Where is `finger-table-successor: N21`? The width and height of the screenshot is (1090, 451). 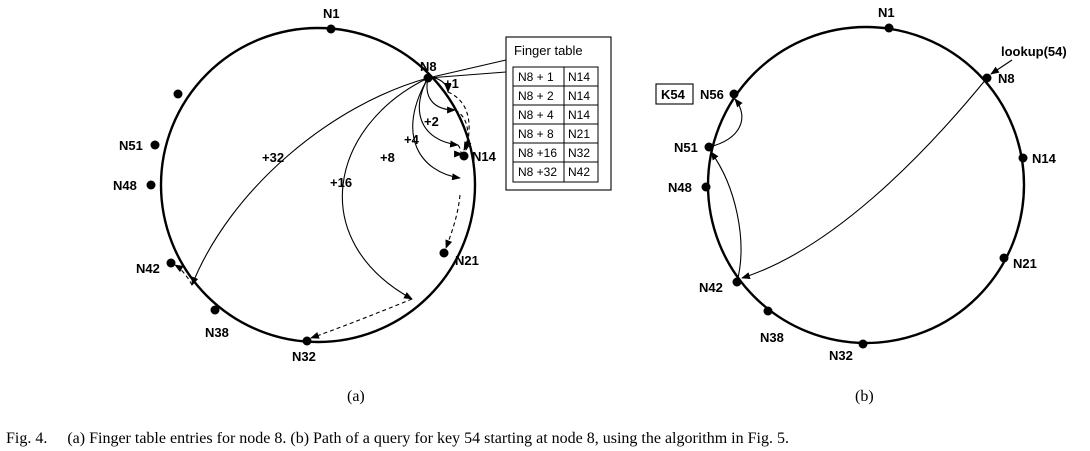 finger-table-successor: N21 is located at coordinates (579, 134).